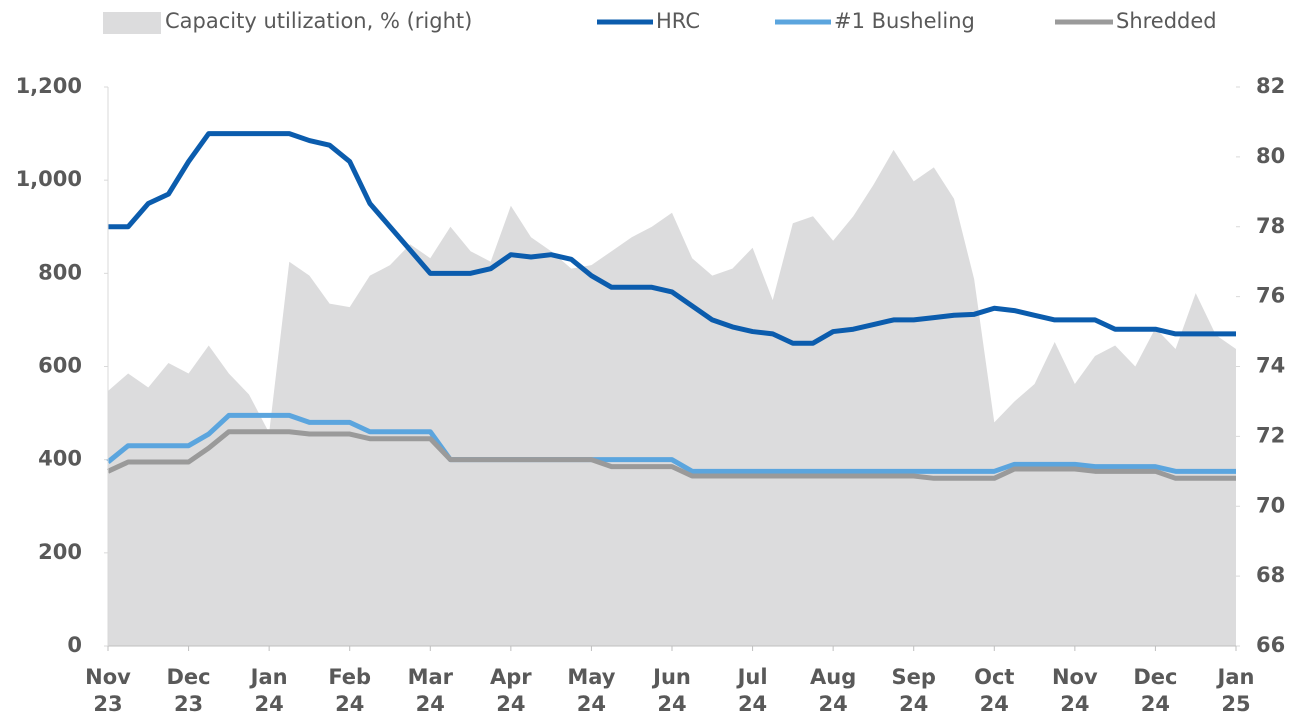 The image size is (1301, 721). What do you see at coordinates (648, 21) in the screenshot?
I see `legend-item: HRC` at bounding box center [648, 21].